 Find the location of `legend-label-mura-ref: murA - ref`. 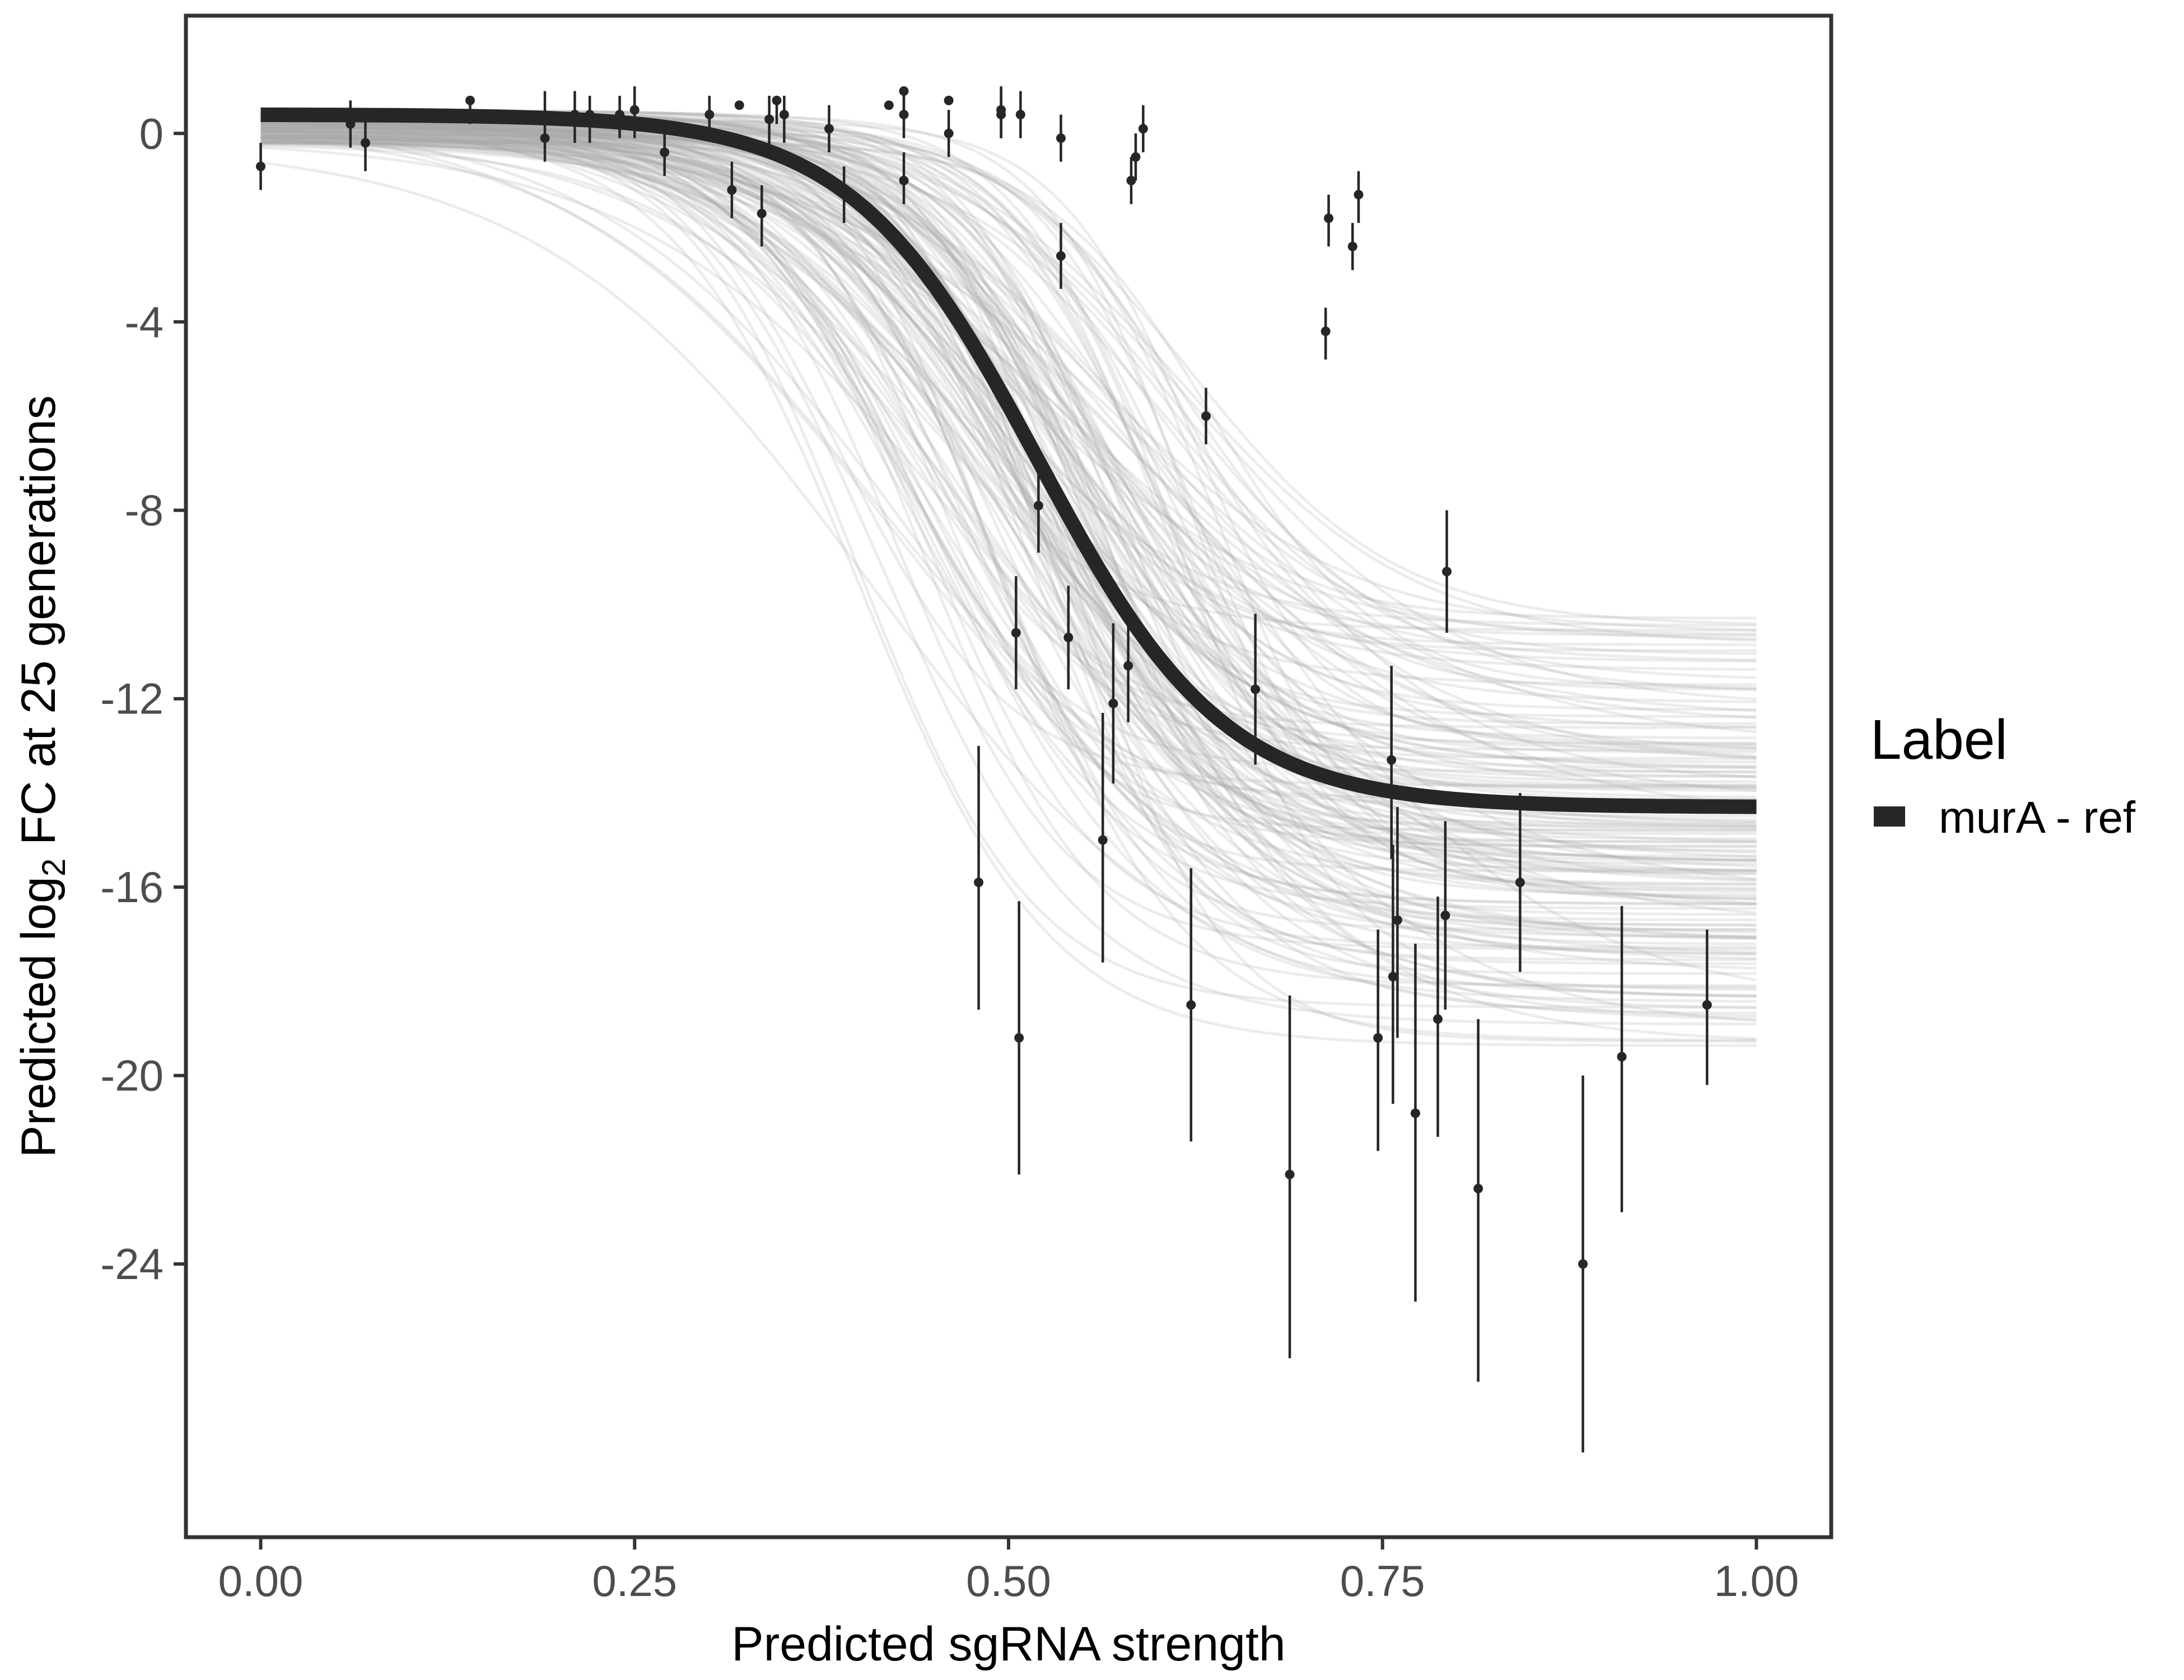

legend-label-mura-ref: murA - ref is located at coordinates (2038, 817).